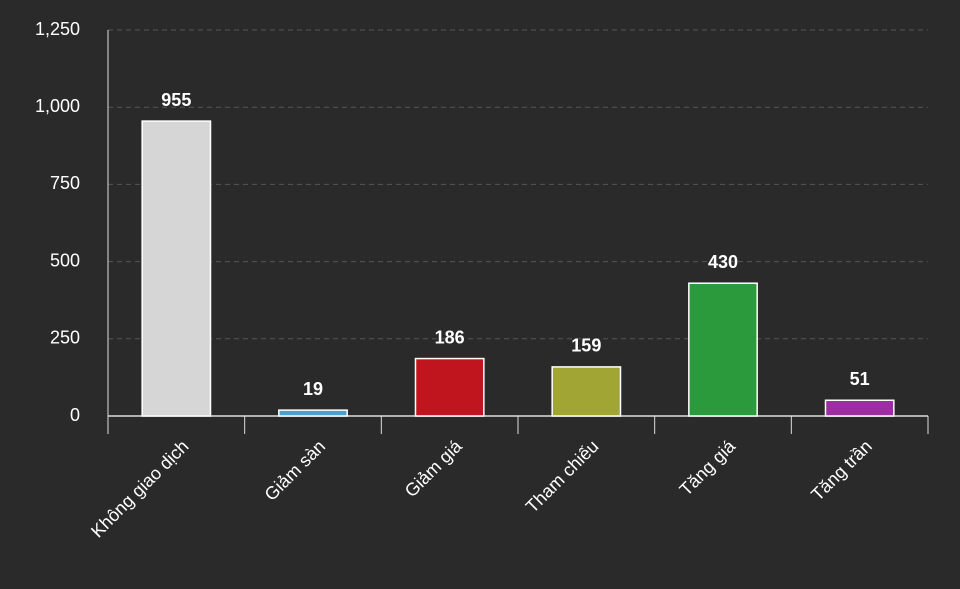 The width and height of the screenshot is (960, 589). Describe the element at coordinates (723, 262) in the screenshot. I see `value-label: 430` at that location.